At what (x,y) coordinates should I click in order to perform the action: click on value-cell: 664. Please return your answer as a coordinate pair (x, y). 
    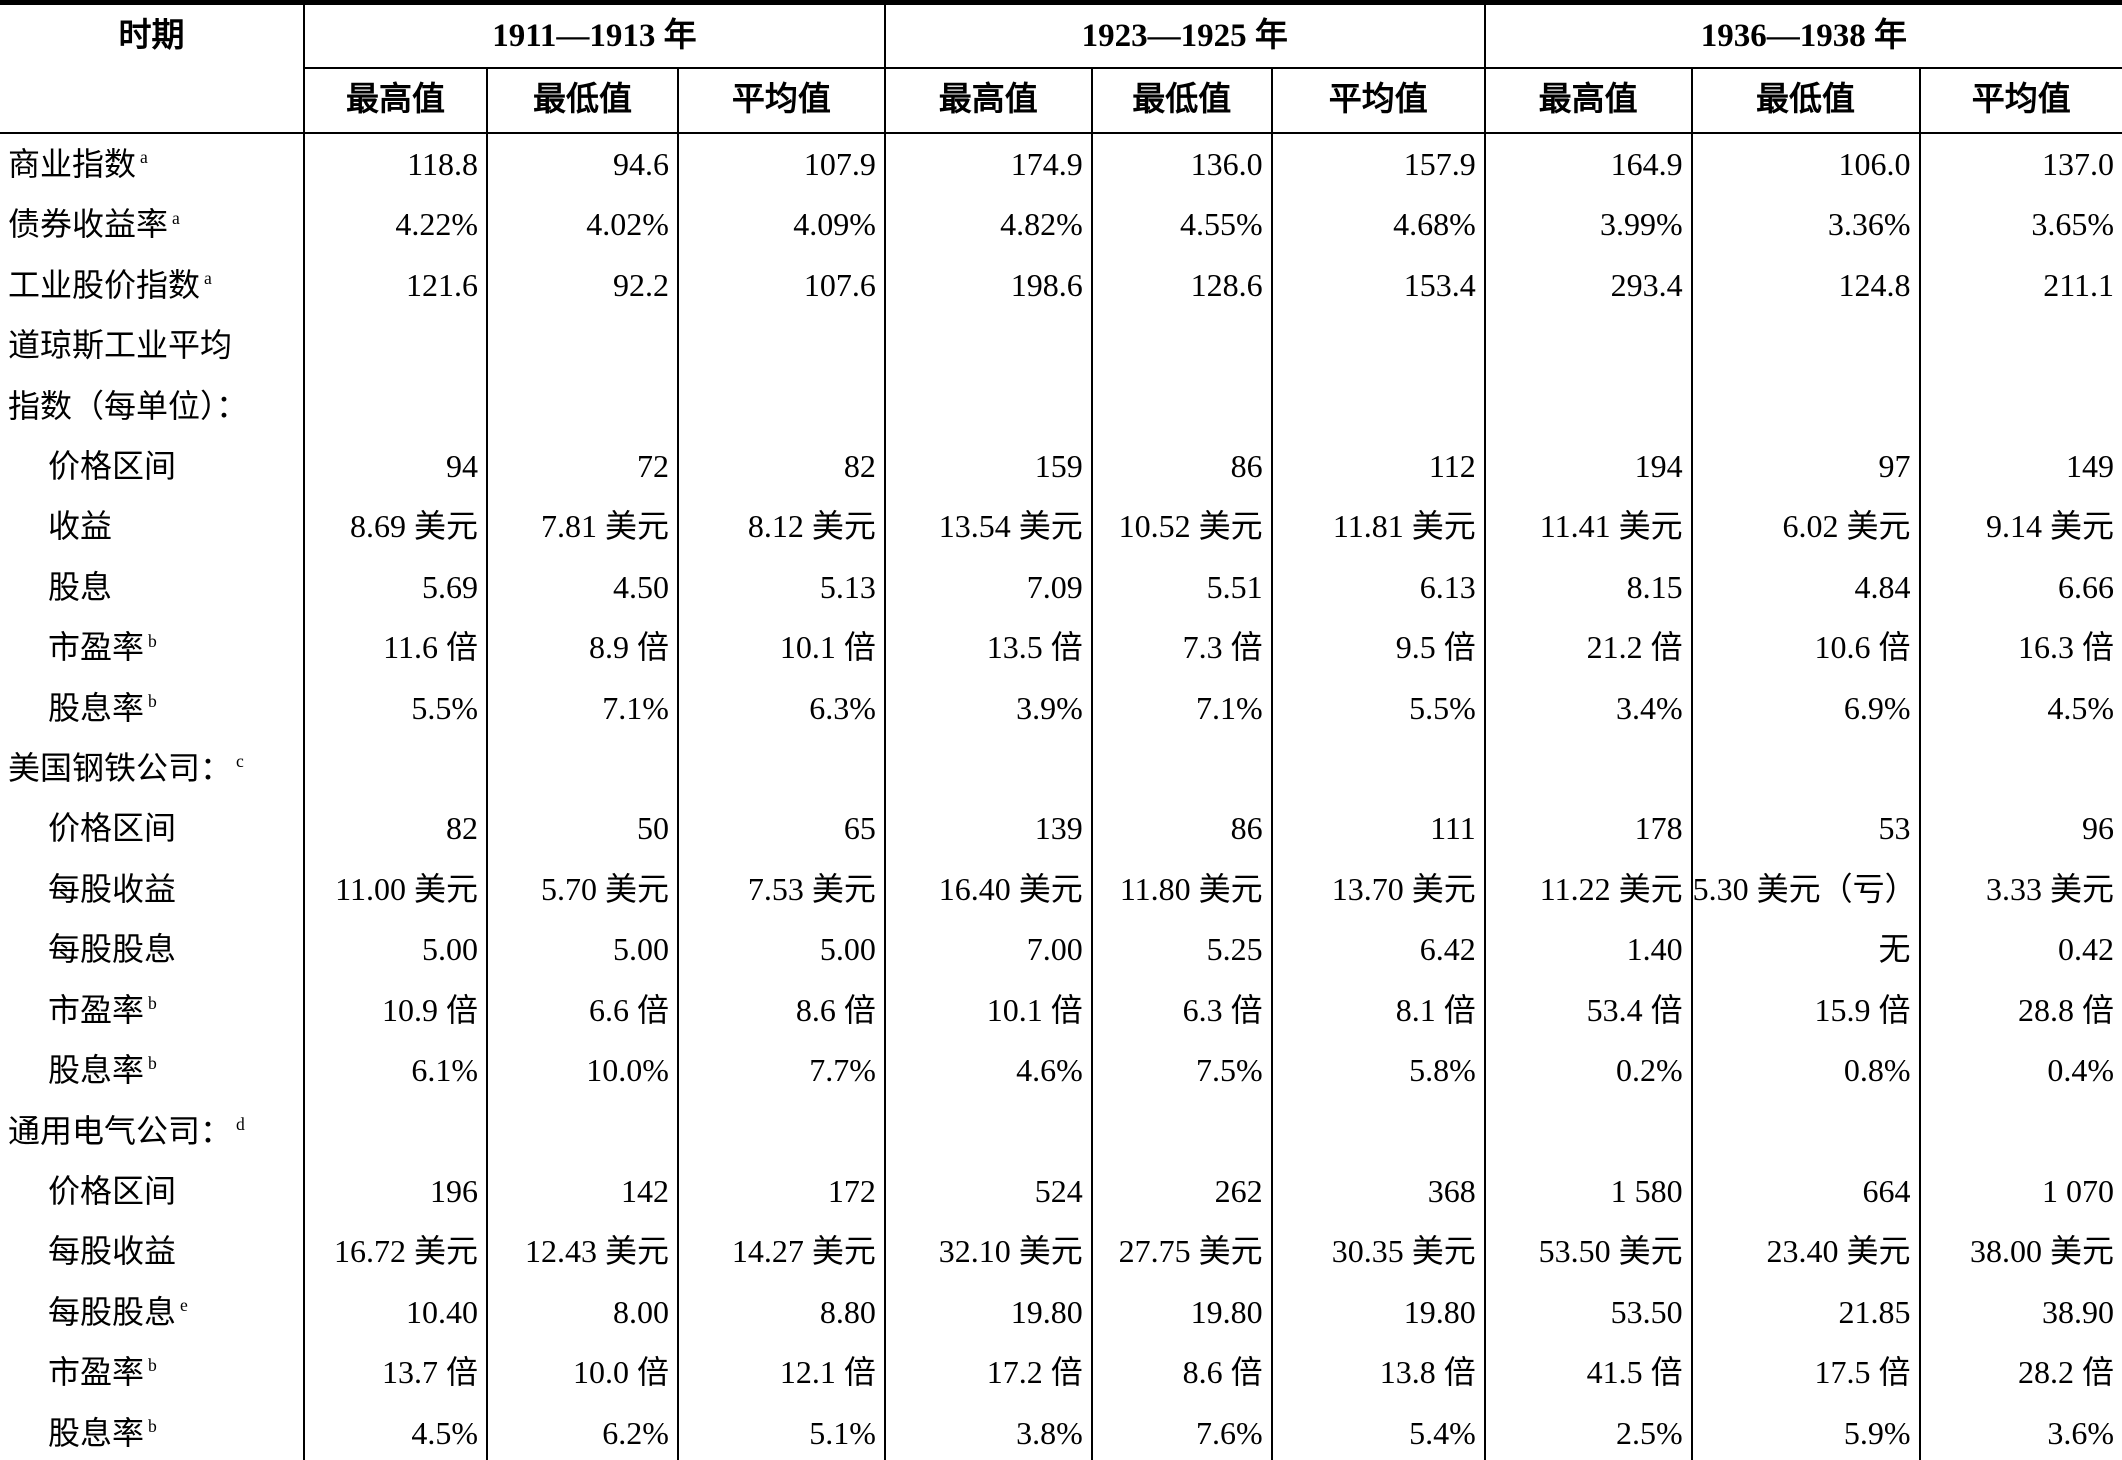
    Looking at the image, I should click on (1805, 1191).